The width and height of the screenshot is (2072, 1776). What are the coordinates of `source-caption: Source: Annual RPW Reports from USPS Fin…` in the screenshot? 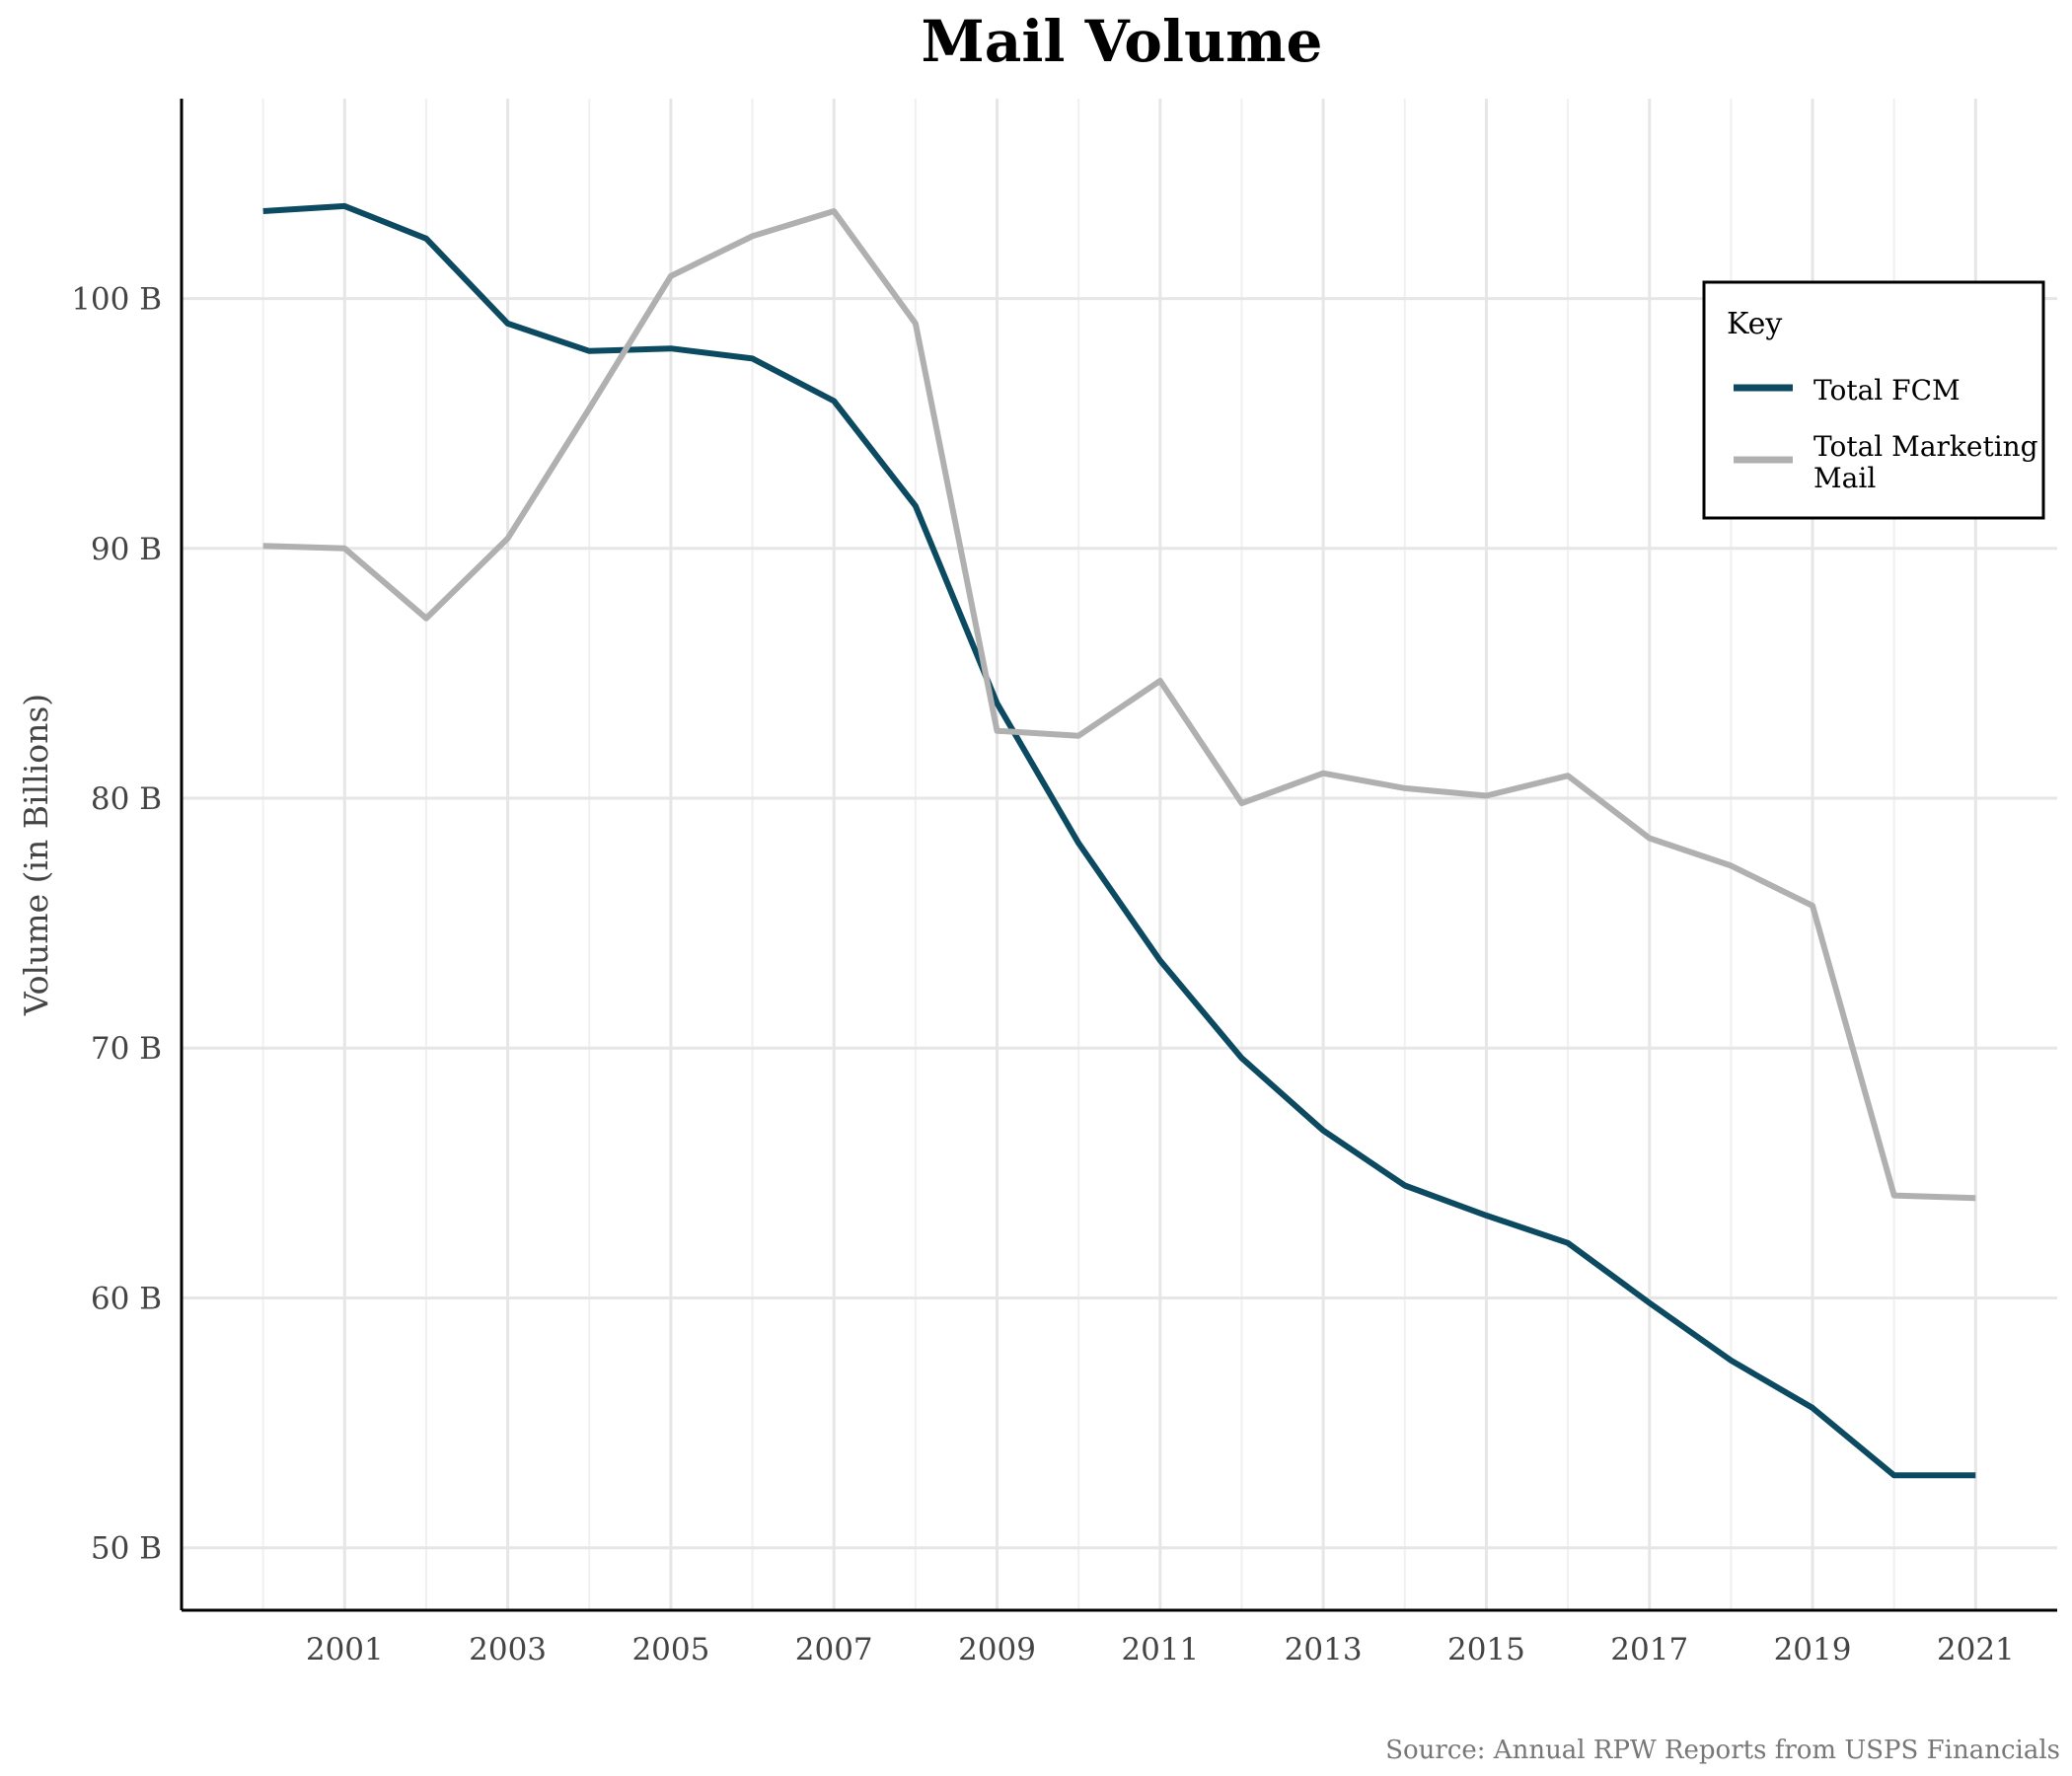 It's located at (1722, 1751).